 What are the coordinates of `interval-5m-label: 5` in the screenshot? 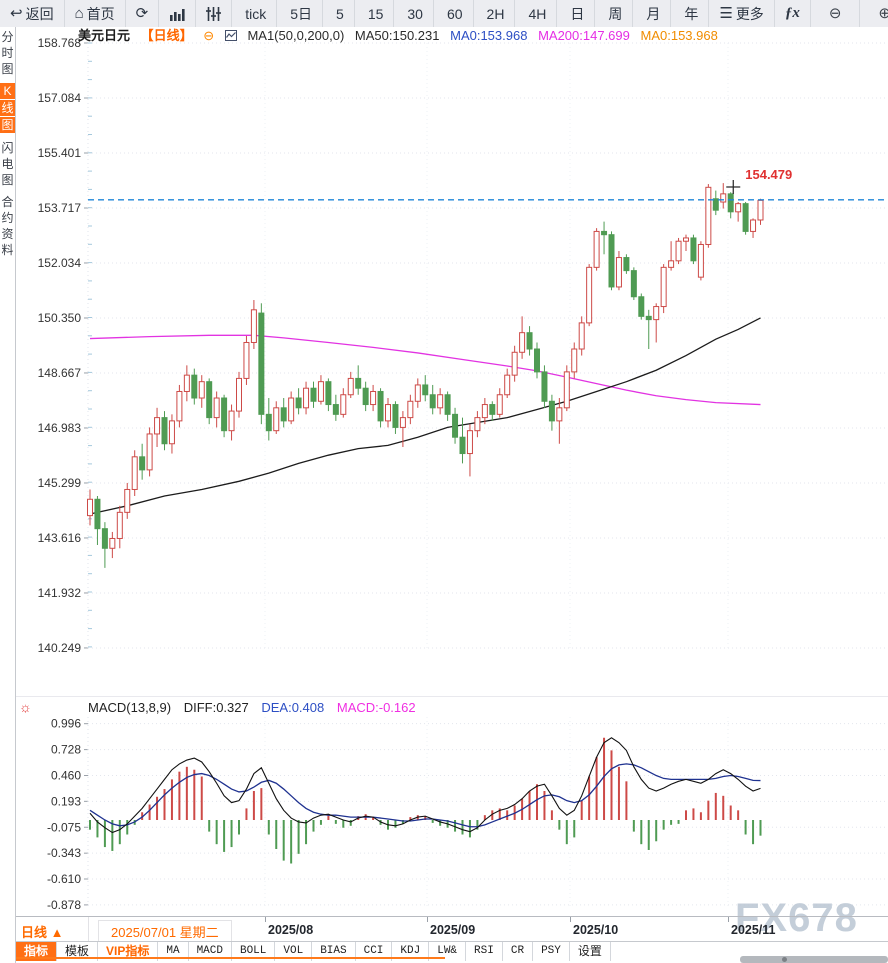 It's located at (340, 13).